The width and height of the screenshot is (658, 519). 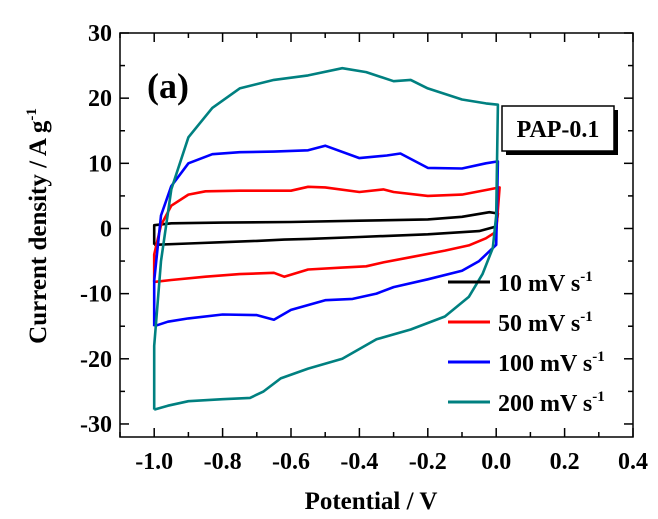 I want to click on x-tick-label: -0.2, so click(x=428, y=462).